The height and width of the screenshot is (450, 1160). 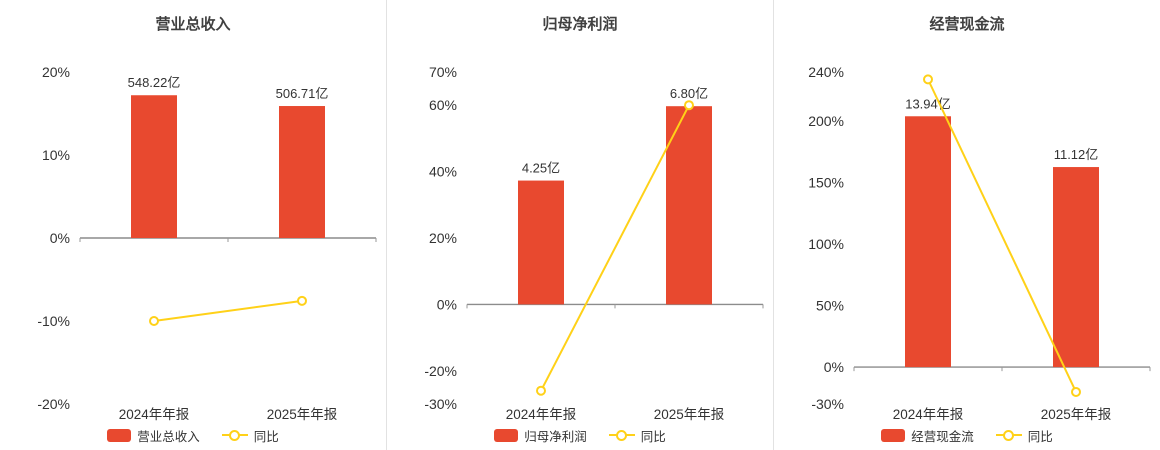 What do you see at coordinates (928, 103) in the screenshot?
I see `bar-value-label: 13.94亿` at bounding box center [928, 103].